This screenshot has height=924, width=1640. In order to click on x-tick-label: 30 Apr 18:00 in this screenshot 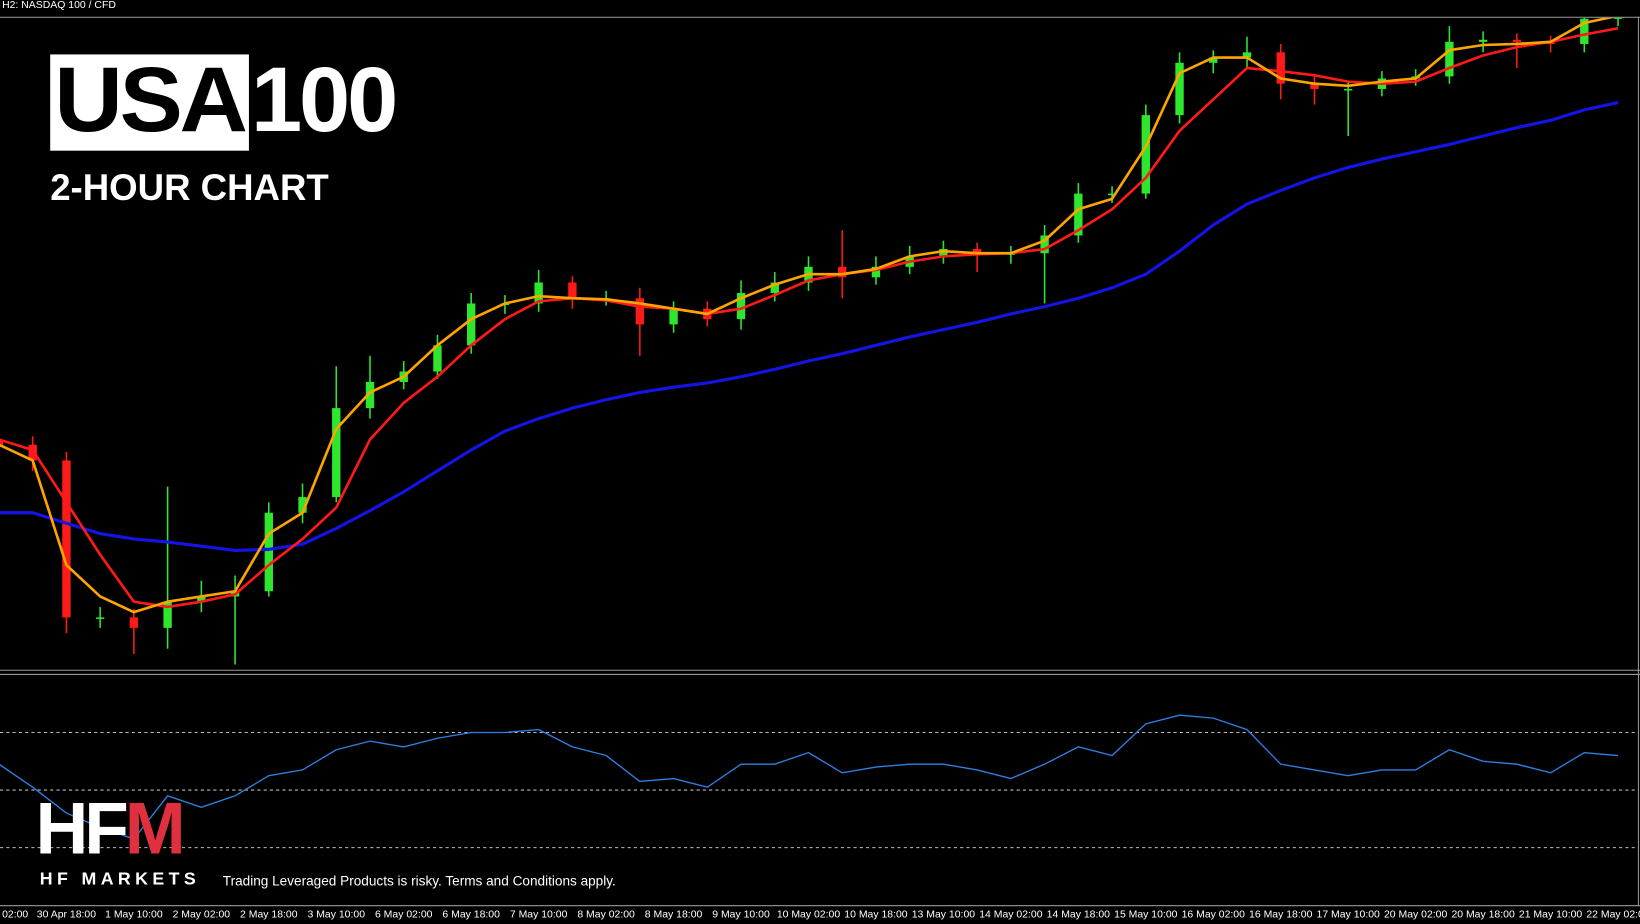, I will do `click(66, 914)`.